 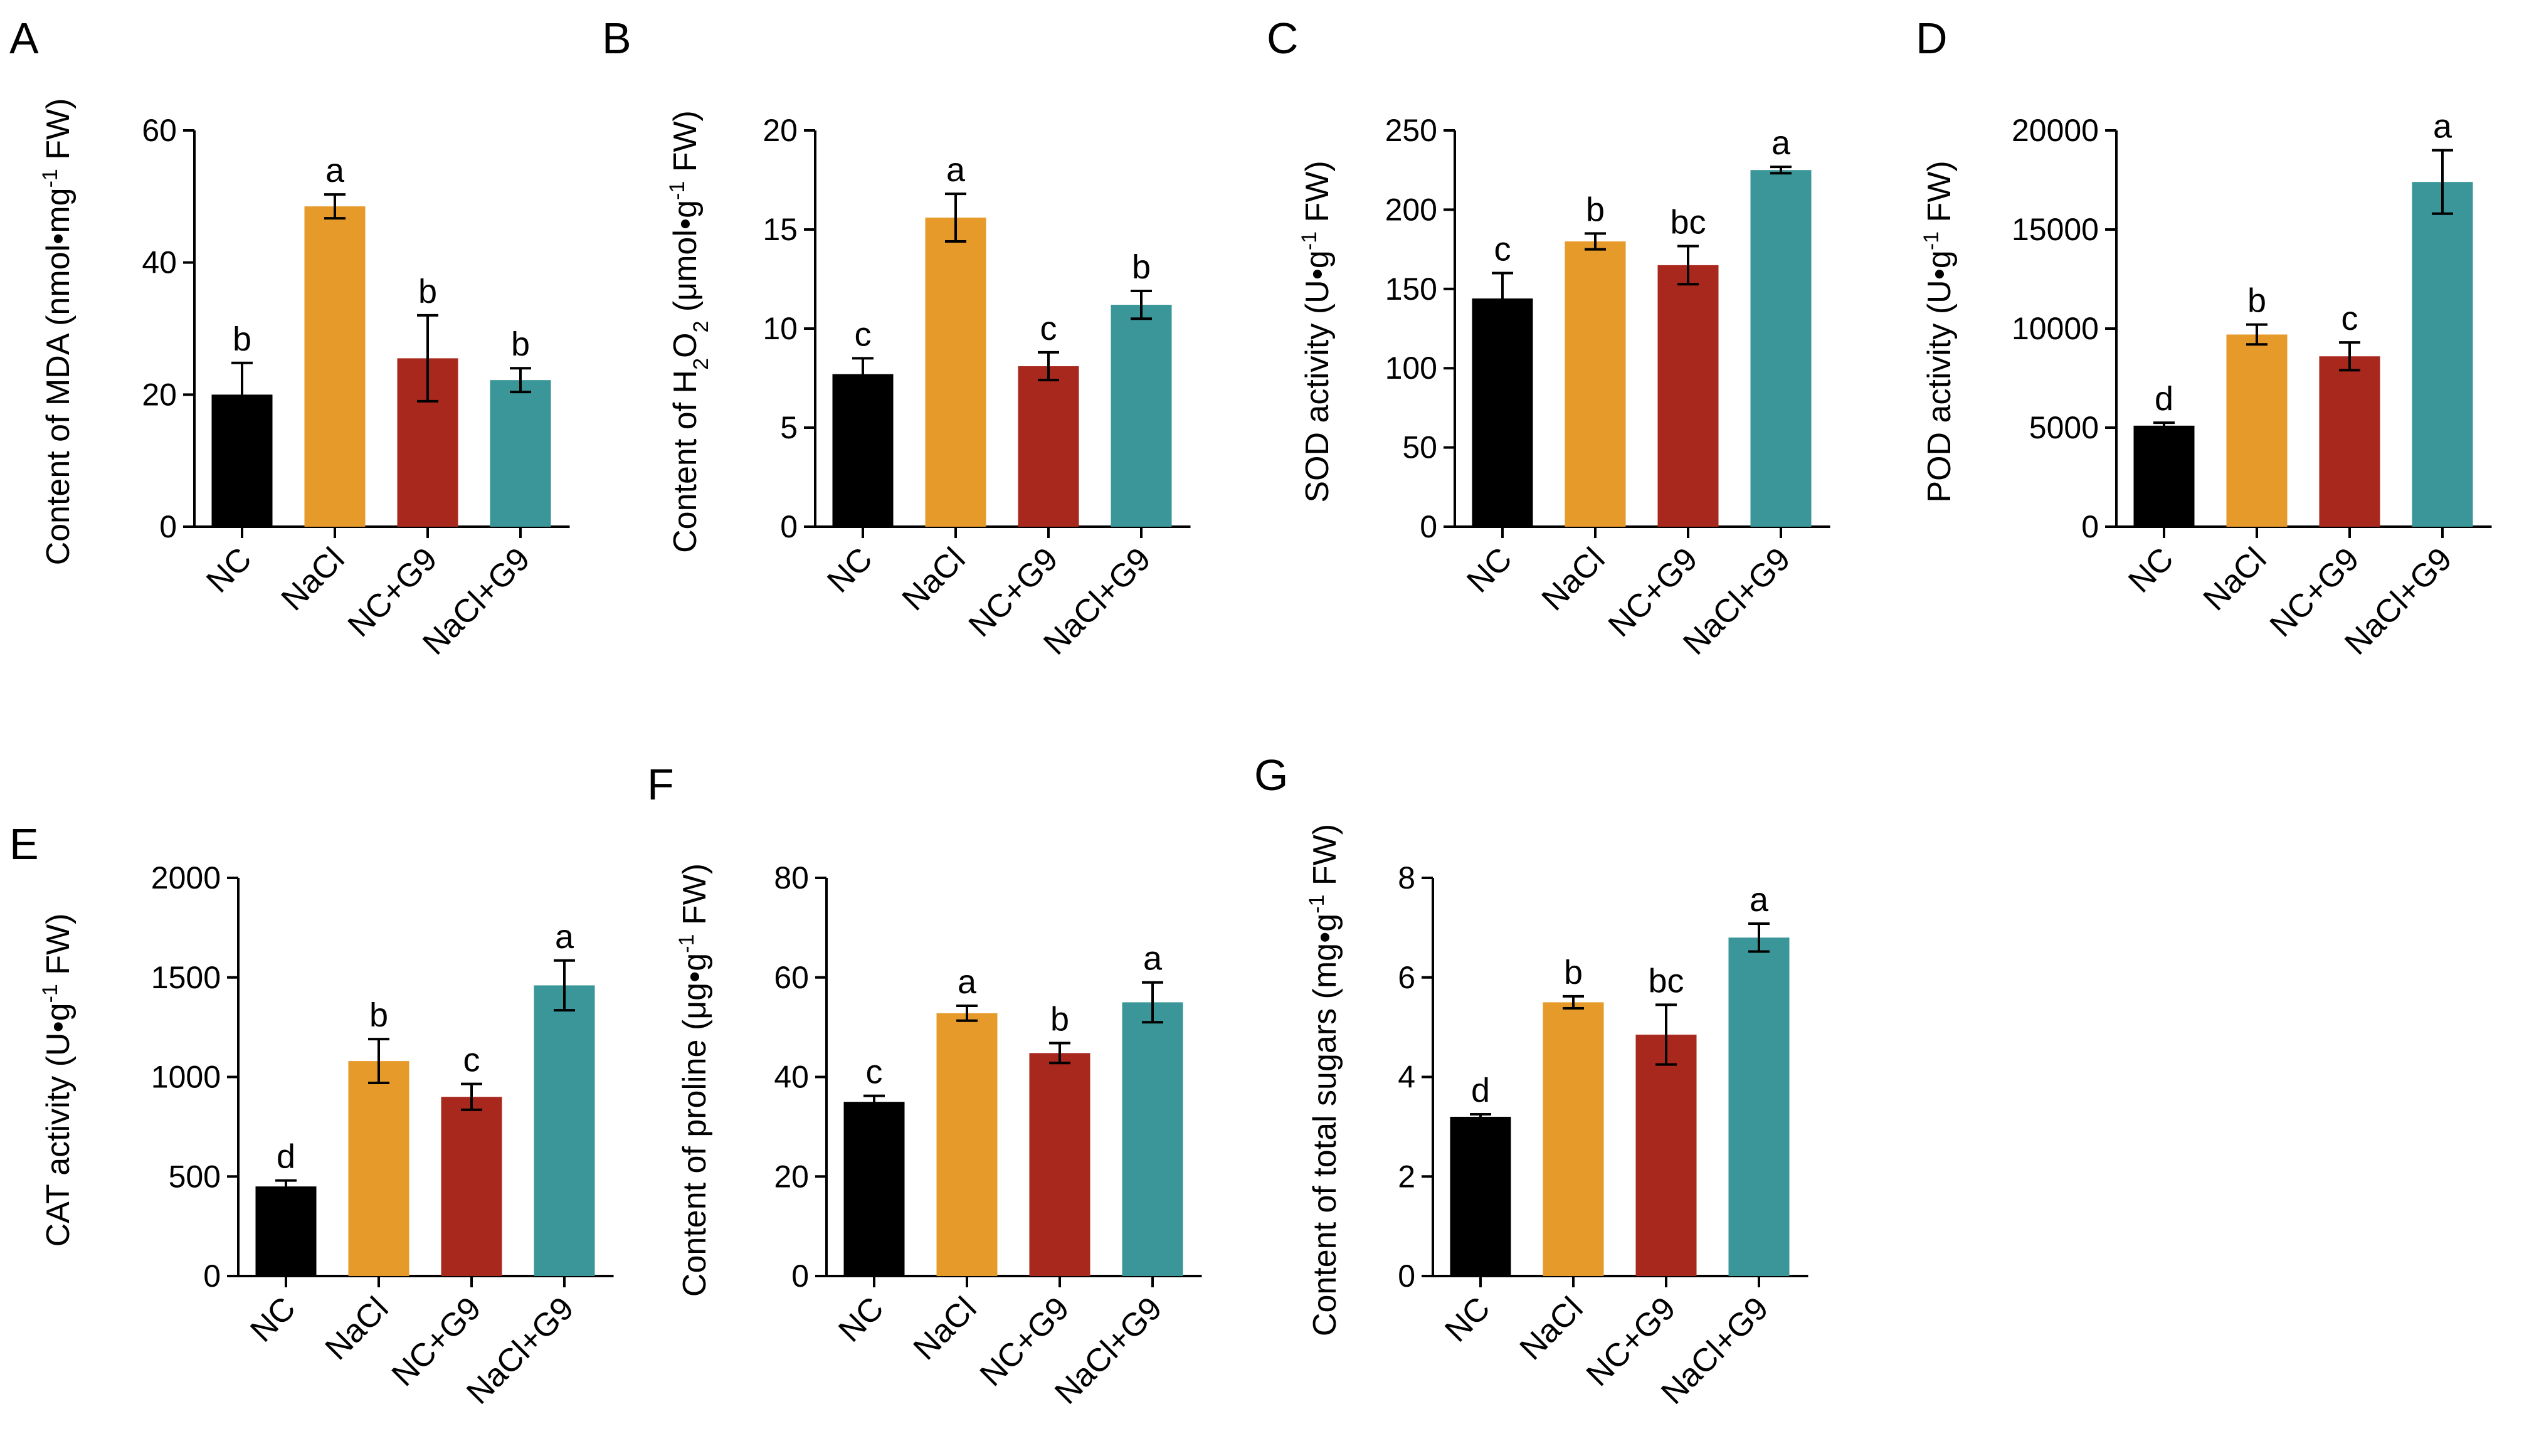 I want to click on panel-letter: G, so click(x=1271, y=775).